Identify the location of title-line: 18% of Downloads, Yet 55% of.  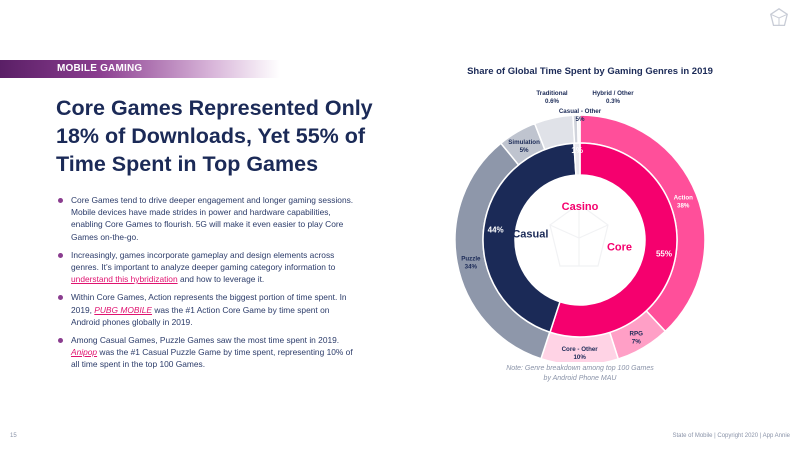
(211, 136).